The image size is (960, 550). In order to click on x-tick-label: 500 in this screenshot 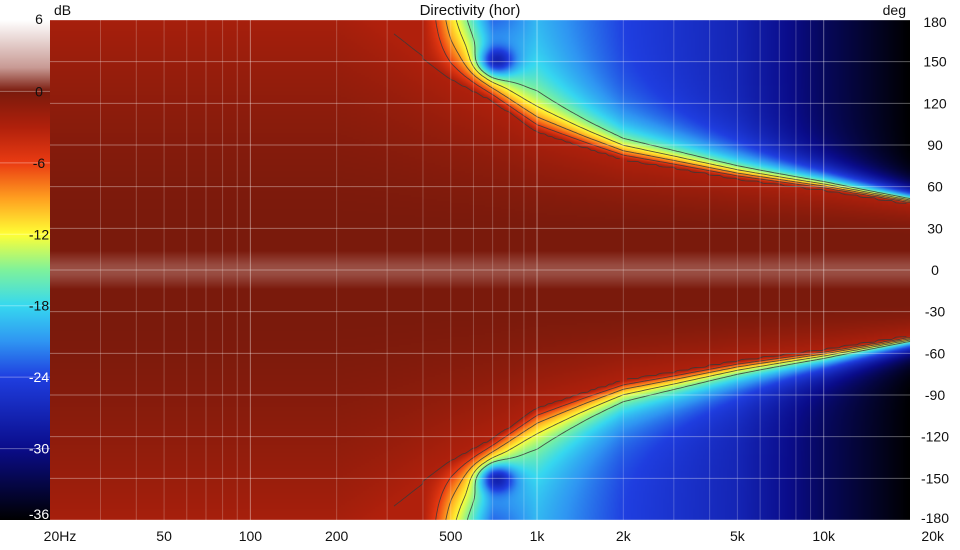, I will do `click(451, 536)`.